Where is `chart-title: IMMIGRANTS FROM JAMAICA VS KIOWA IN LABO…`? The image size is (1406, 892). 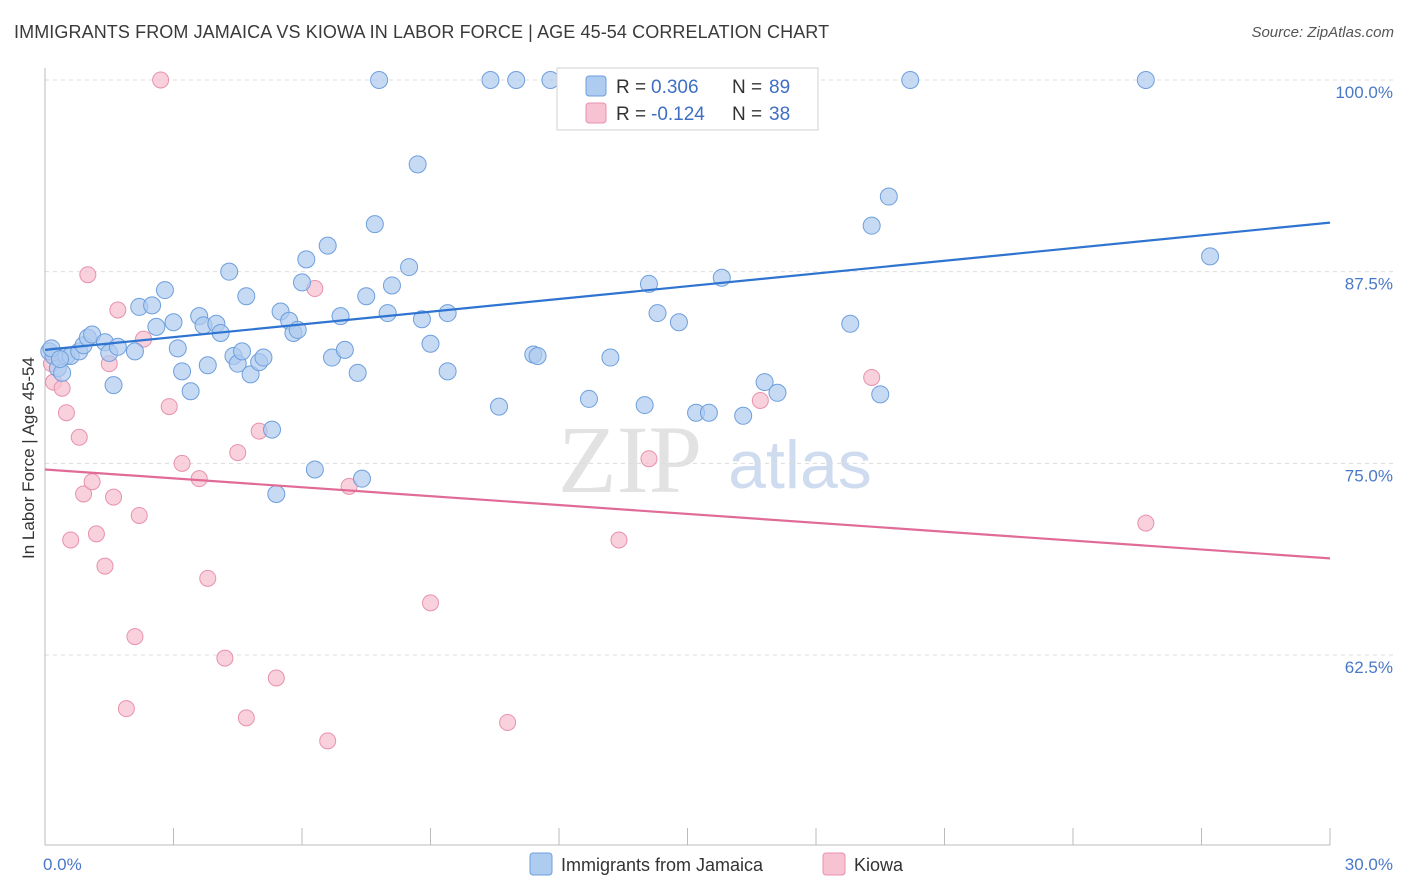
chart-title: IMMIGRANTS FROM JAMAICA VS KIOWA IN LABO… is located at coordinates (422, 32).